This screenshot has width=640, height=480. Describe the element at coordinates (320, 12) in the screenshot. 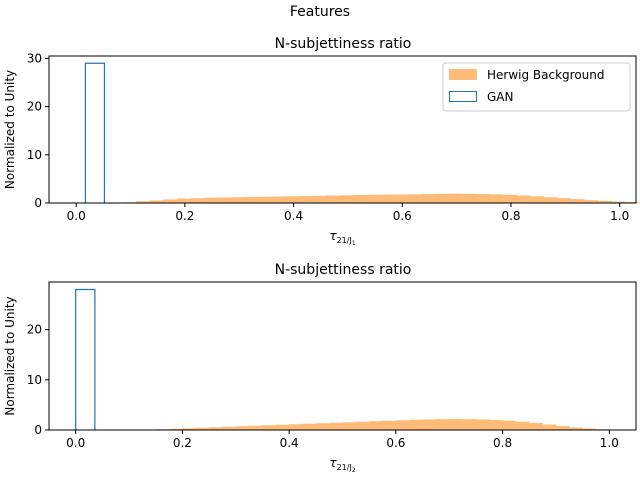

I see `figure-suptitle: Features` at that location.